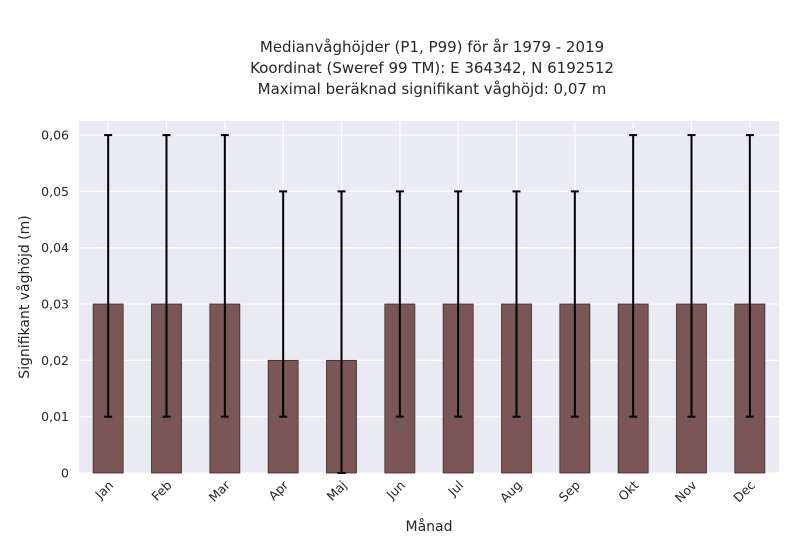 This screenshot has height=550, width=800. I want to click on y-tick-label: 0,02, so click(55, 360).